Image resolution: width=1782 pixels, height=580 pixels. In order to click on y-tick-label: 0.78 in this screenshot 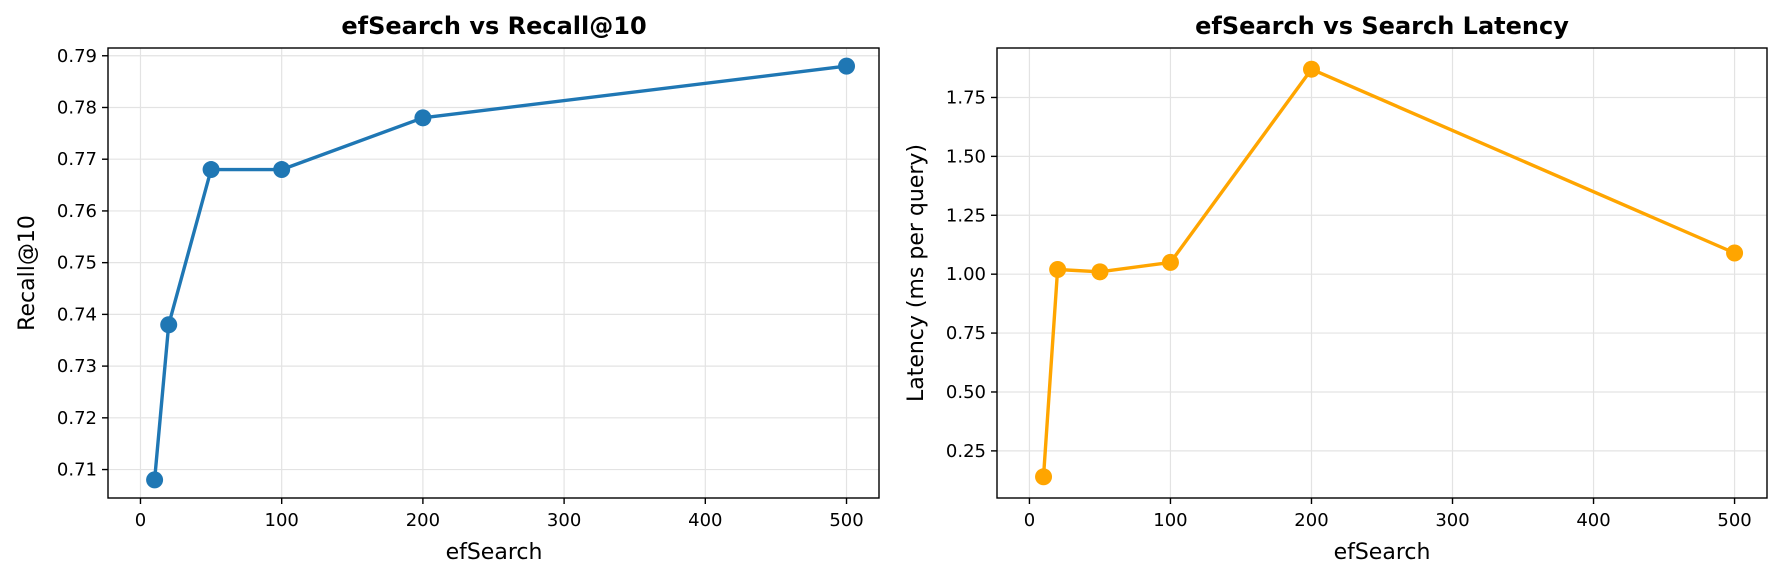, I will do `click(77, 107)`.